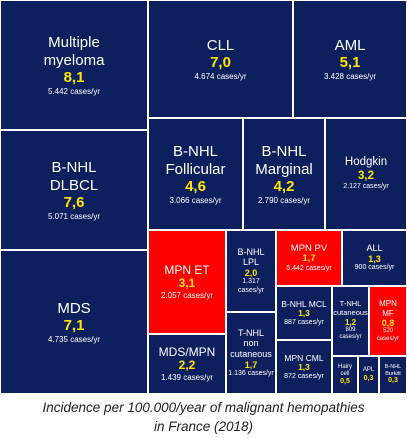 This screenshot has width=407, height=438. Describe the element at coordinates (304, 322) in the screenshot. I see `cell-cases: 887 cases/yr` at that location.